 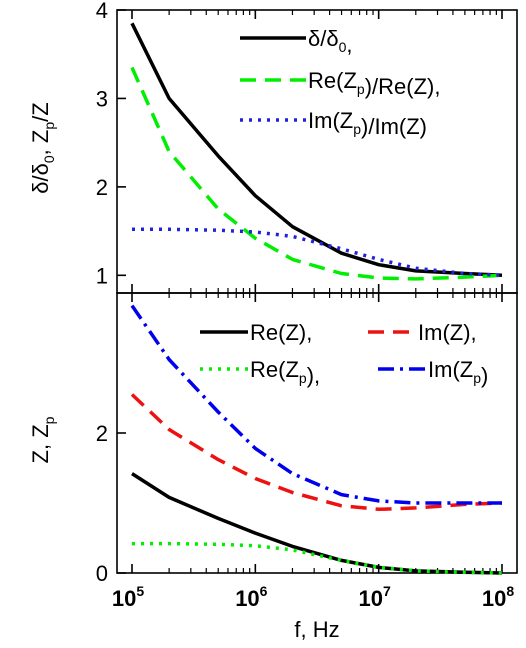 What do you see at coordinates (102, 275) in the screenshot?
I see `top-ytick-label: 1` at bounding box center [102, 275].